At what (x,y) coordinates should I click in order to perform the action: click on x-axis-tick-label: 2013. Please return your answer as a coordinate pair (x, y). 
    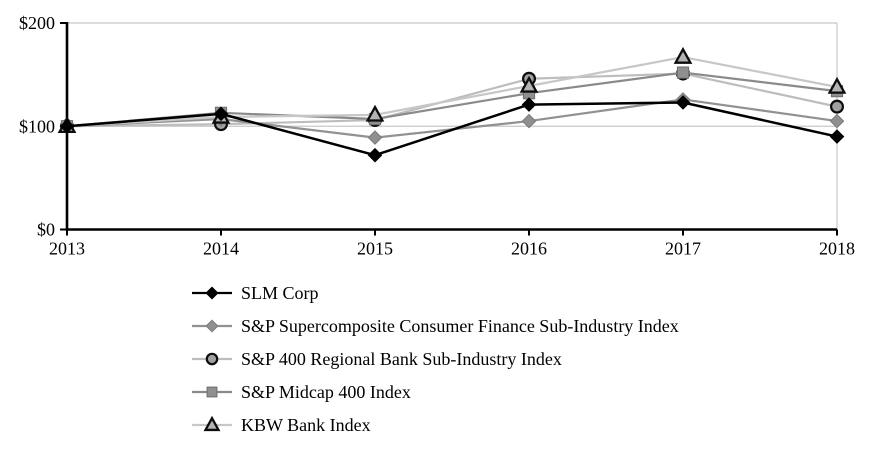
    Looking at the image, I should click on (67, 249).